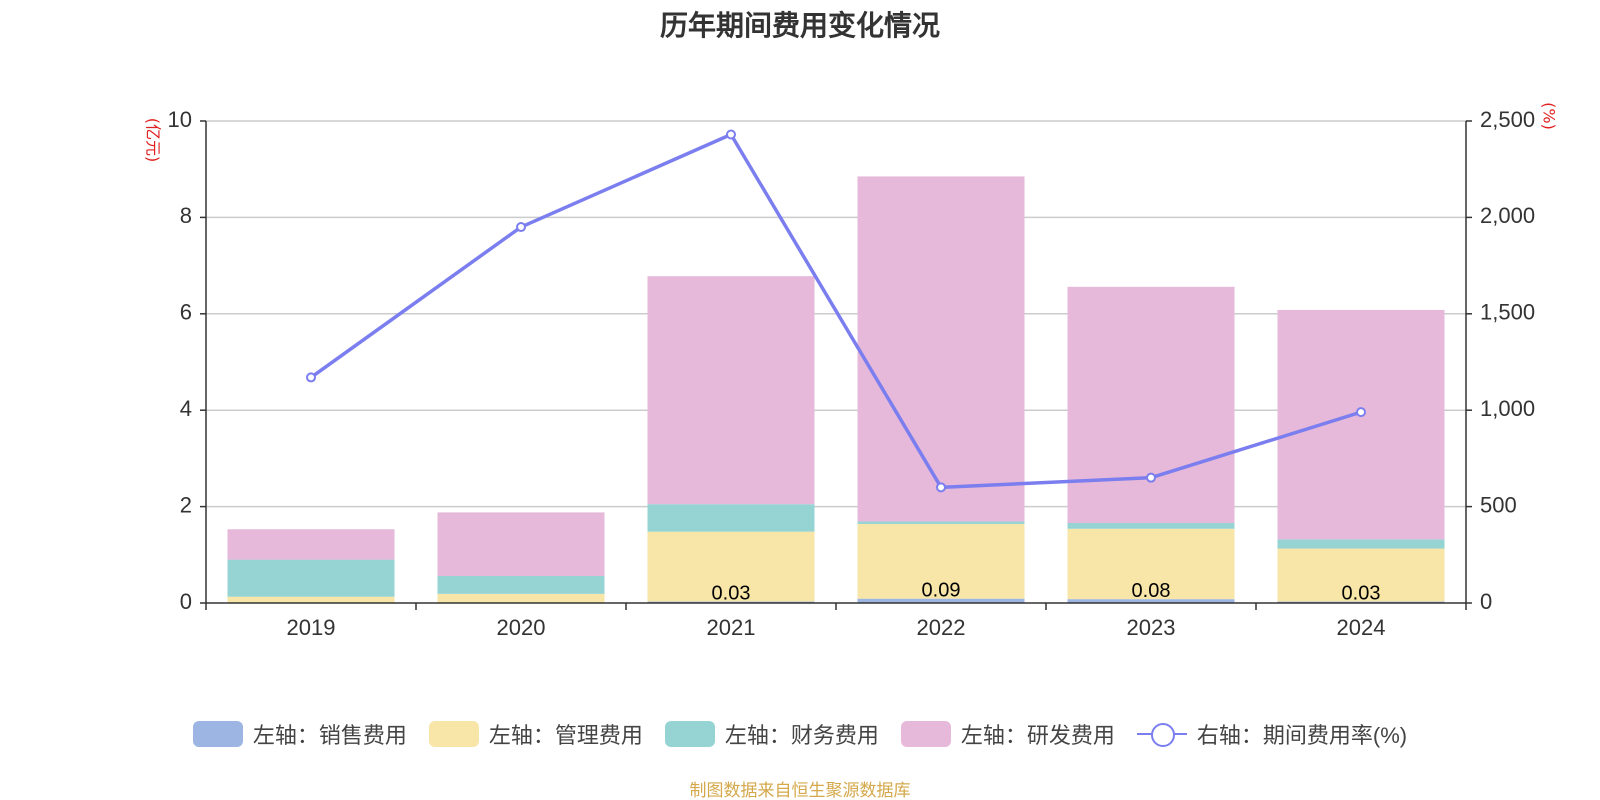 This screenshot has width=1600, height=800. What do you see at coordinates (1507, 408) in the screenshot?
I see `right-axis-tick-label: 1,000` at bounding box center [1507, 408].